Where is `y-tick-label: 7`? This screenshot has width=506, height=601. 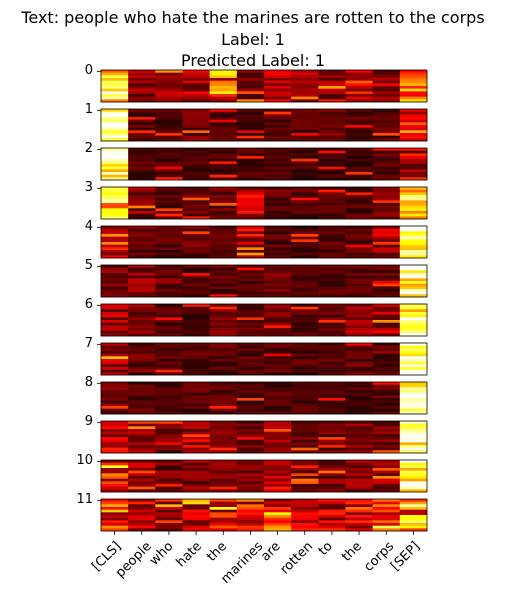 y-tick-label: 7 is located at coordinates (88, 344).